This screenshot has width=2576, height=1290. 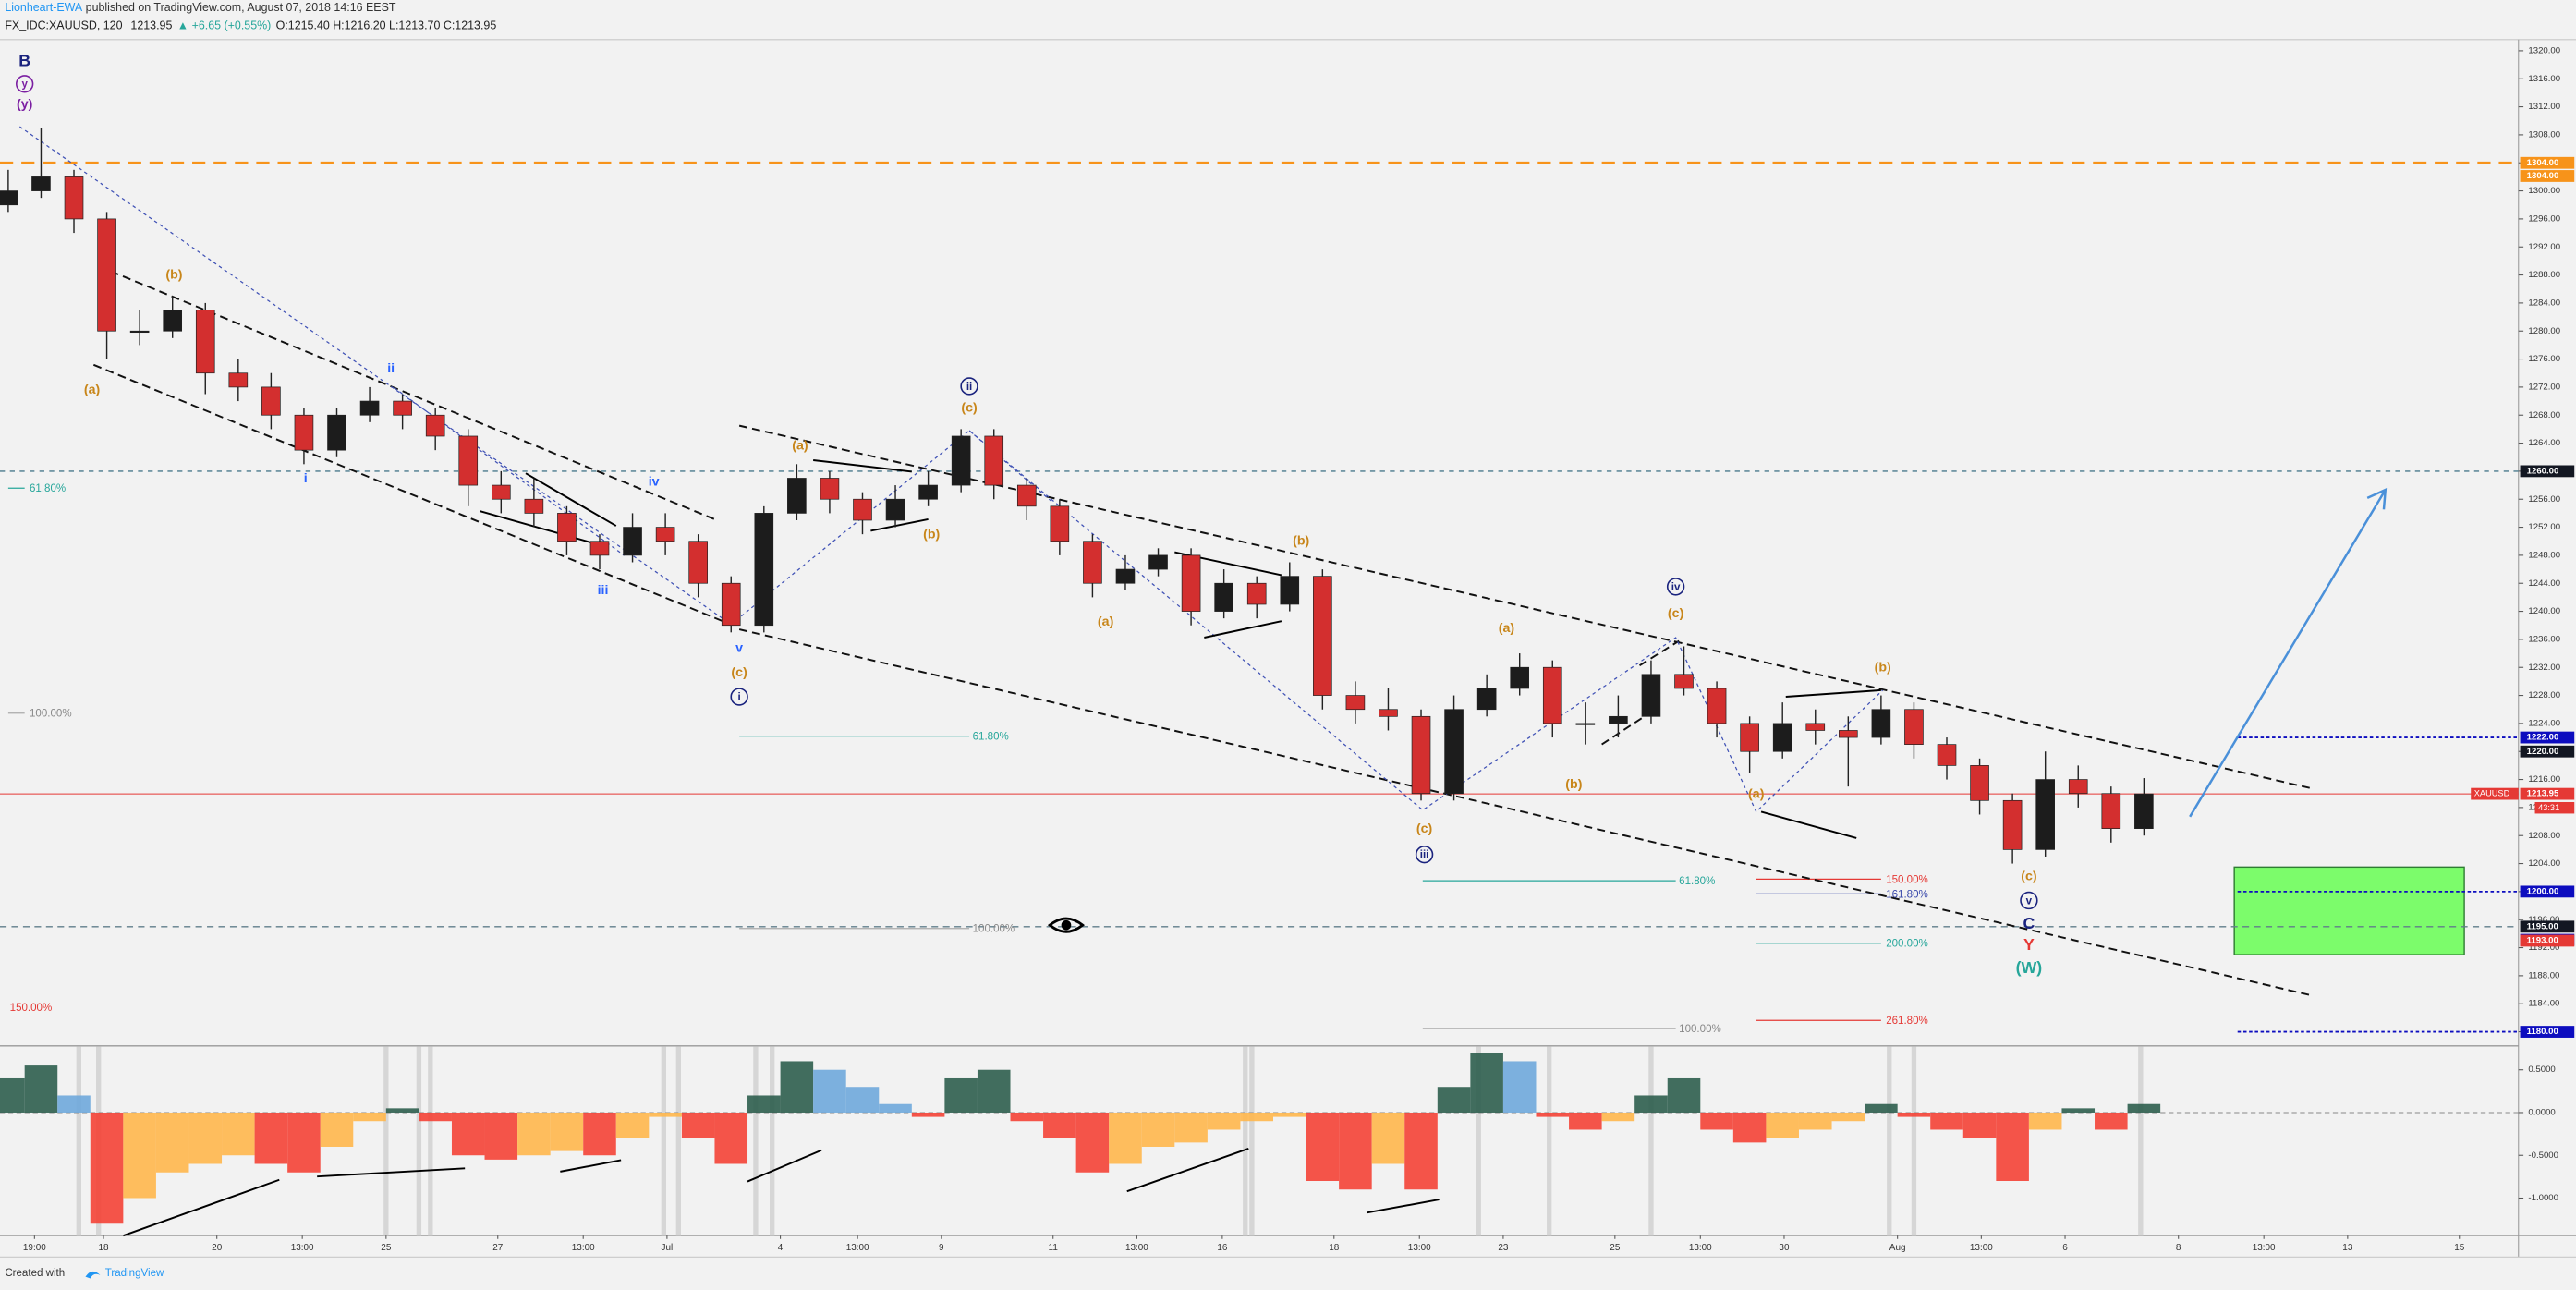 What do you see at coordinates (406, 392) in the screenshot?
I see `channel-line` at bounding box center [406, 392].